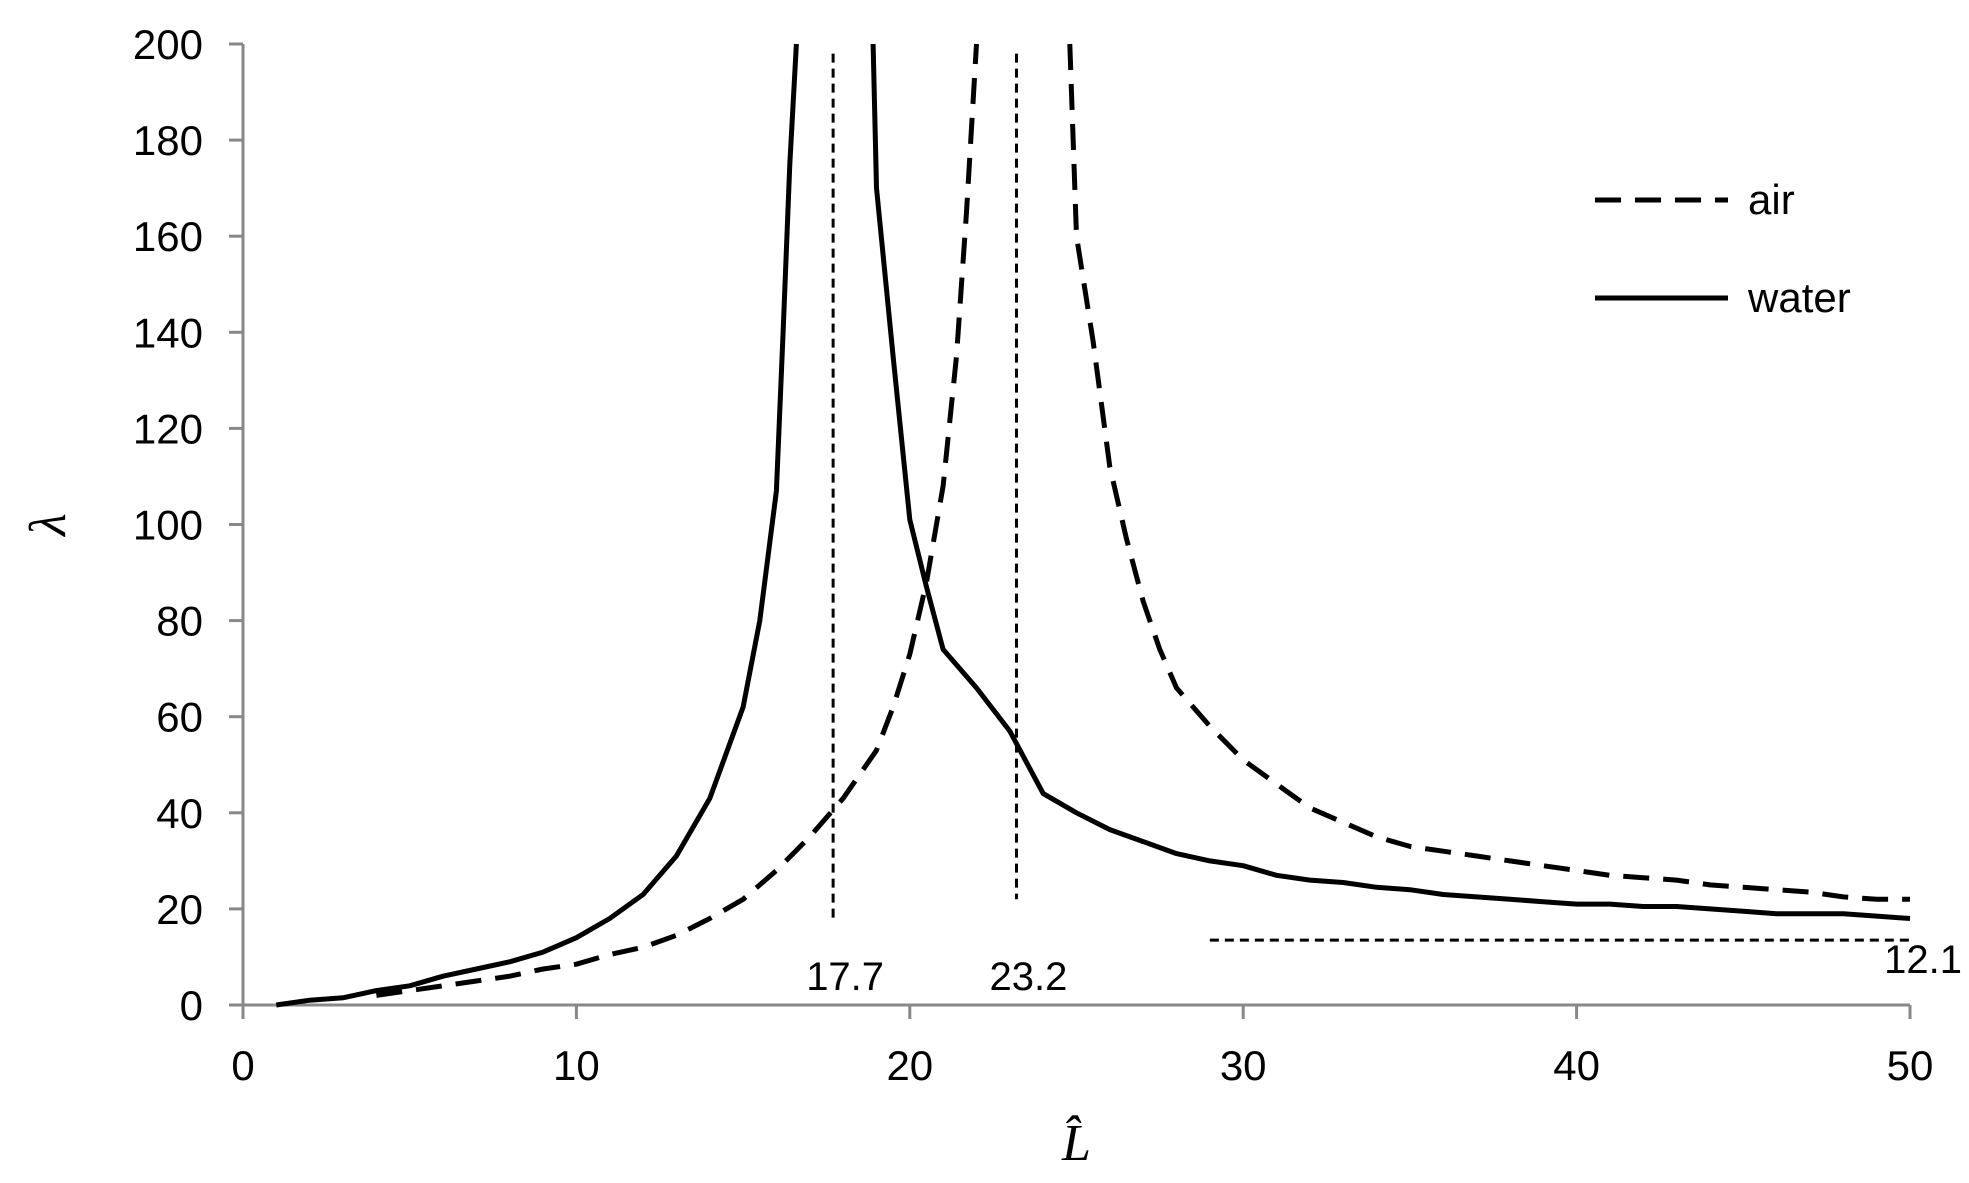  What do you see at coordinates (179, 909) in the screenshot?
I see `y-tick-label: 20` at bounding box center [179, 909].